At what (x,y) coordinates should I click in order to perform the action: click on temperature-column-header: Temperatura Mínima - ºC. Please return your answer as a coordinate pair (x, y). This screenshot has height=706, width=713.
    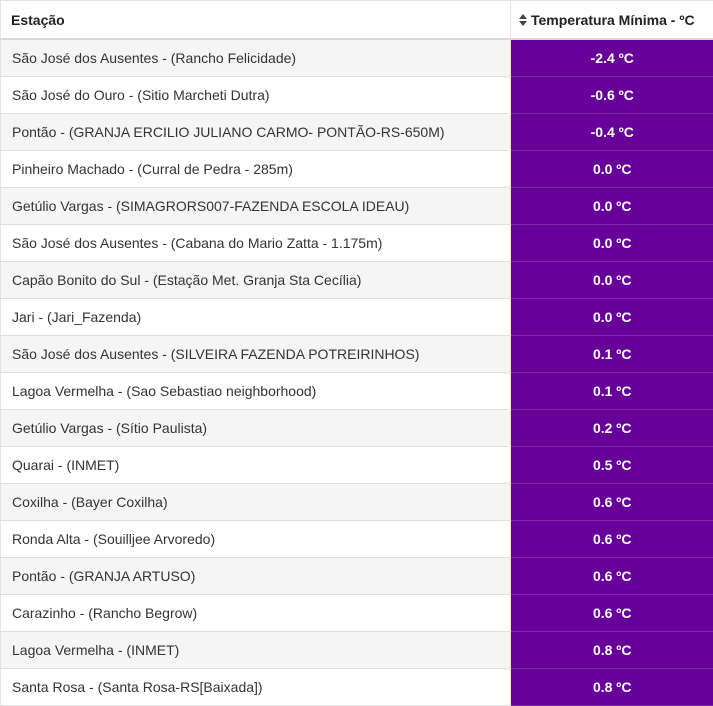
    Looking at the image, I should click on (612, 20).